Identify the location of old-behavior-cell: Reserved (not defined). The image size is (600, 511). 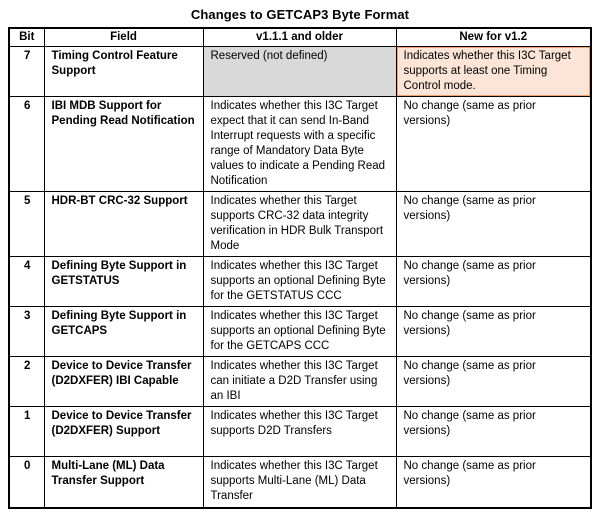
(299, 71).